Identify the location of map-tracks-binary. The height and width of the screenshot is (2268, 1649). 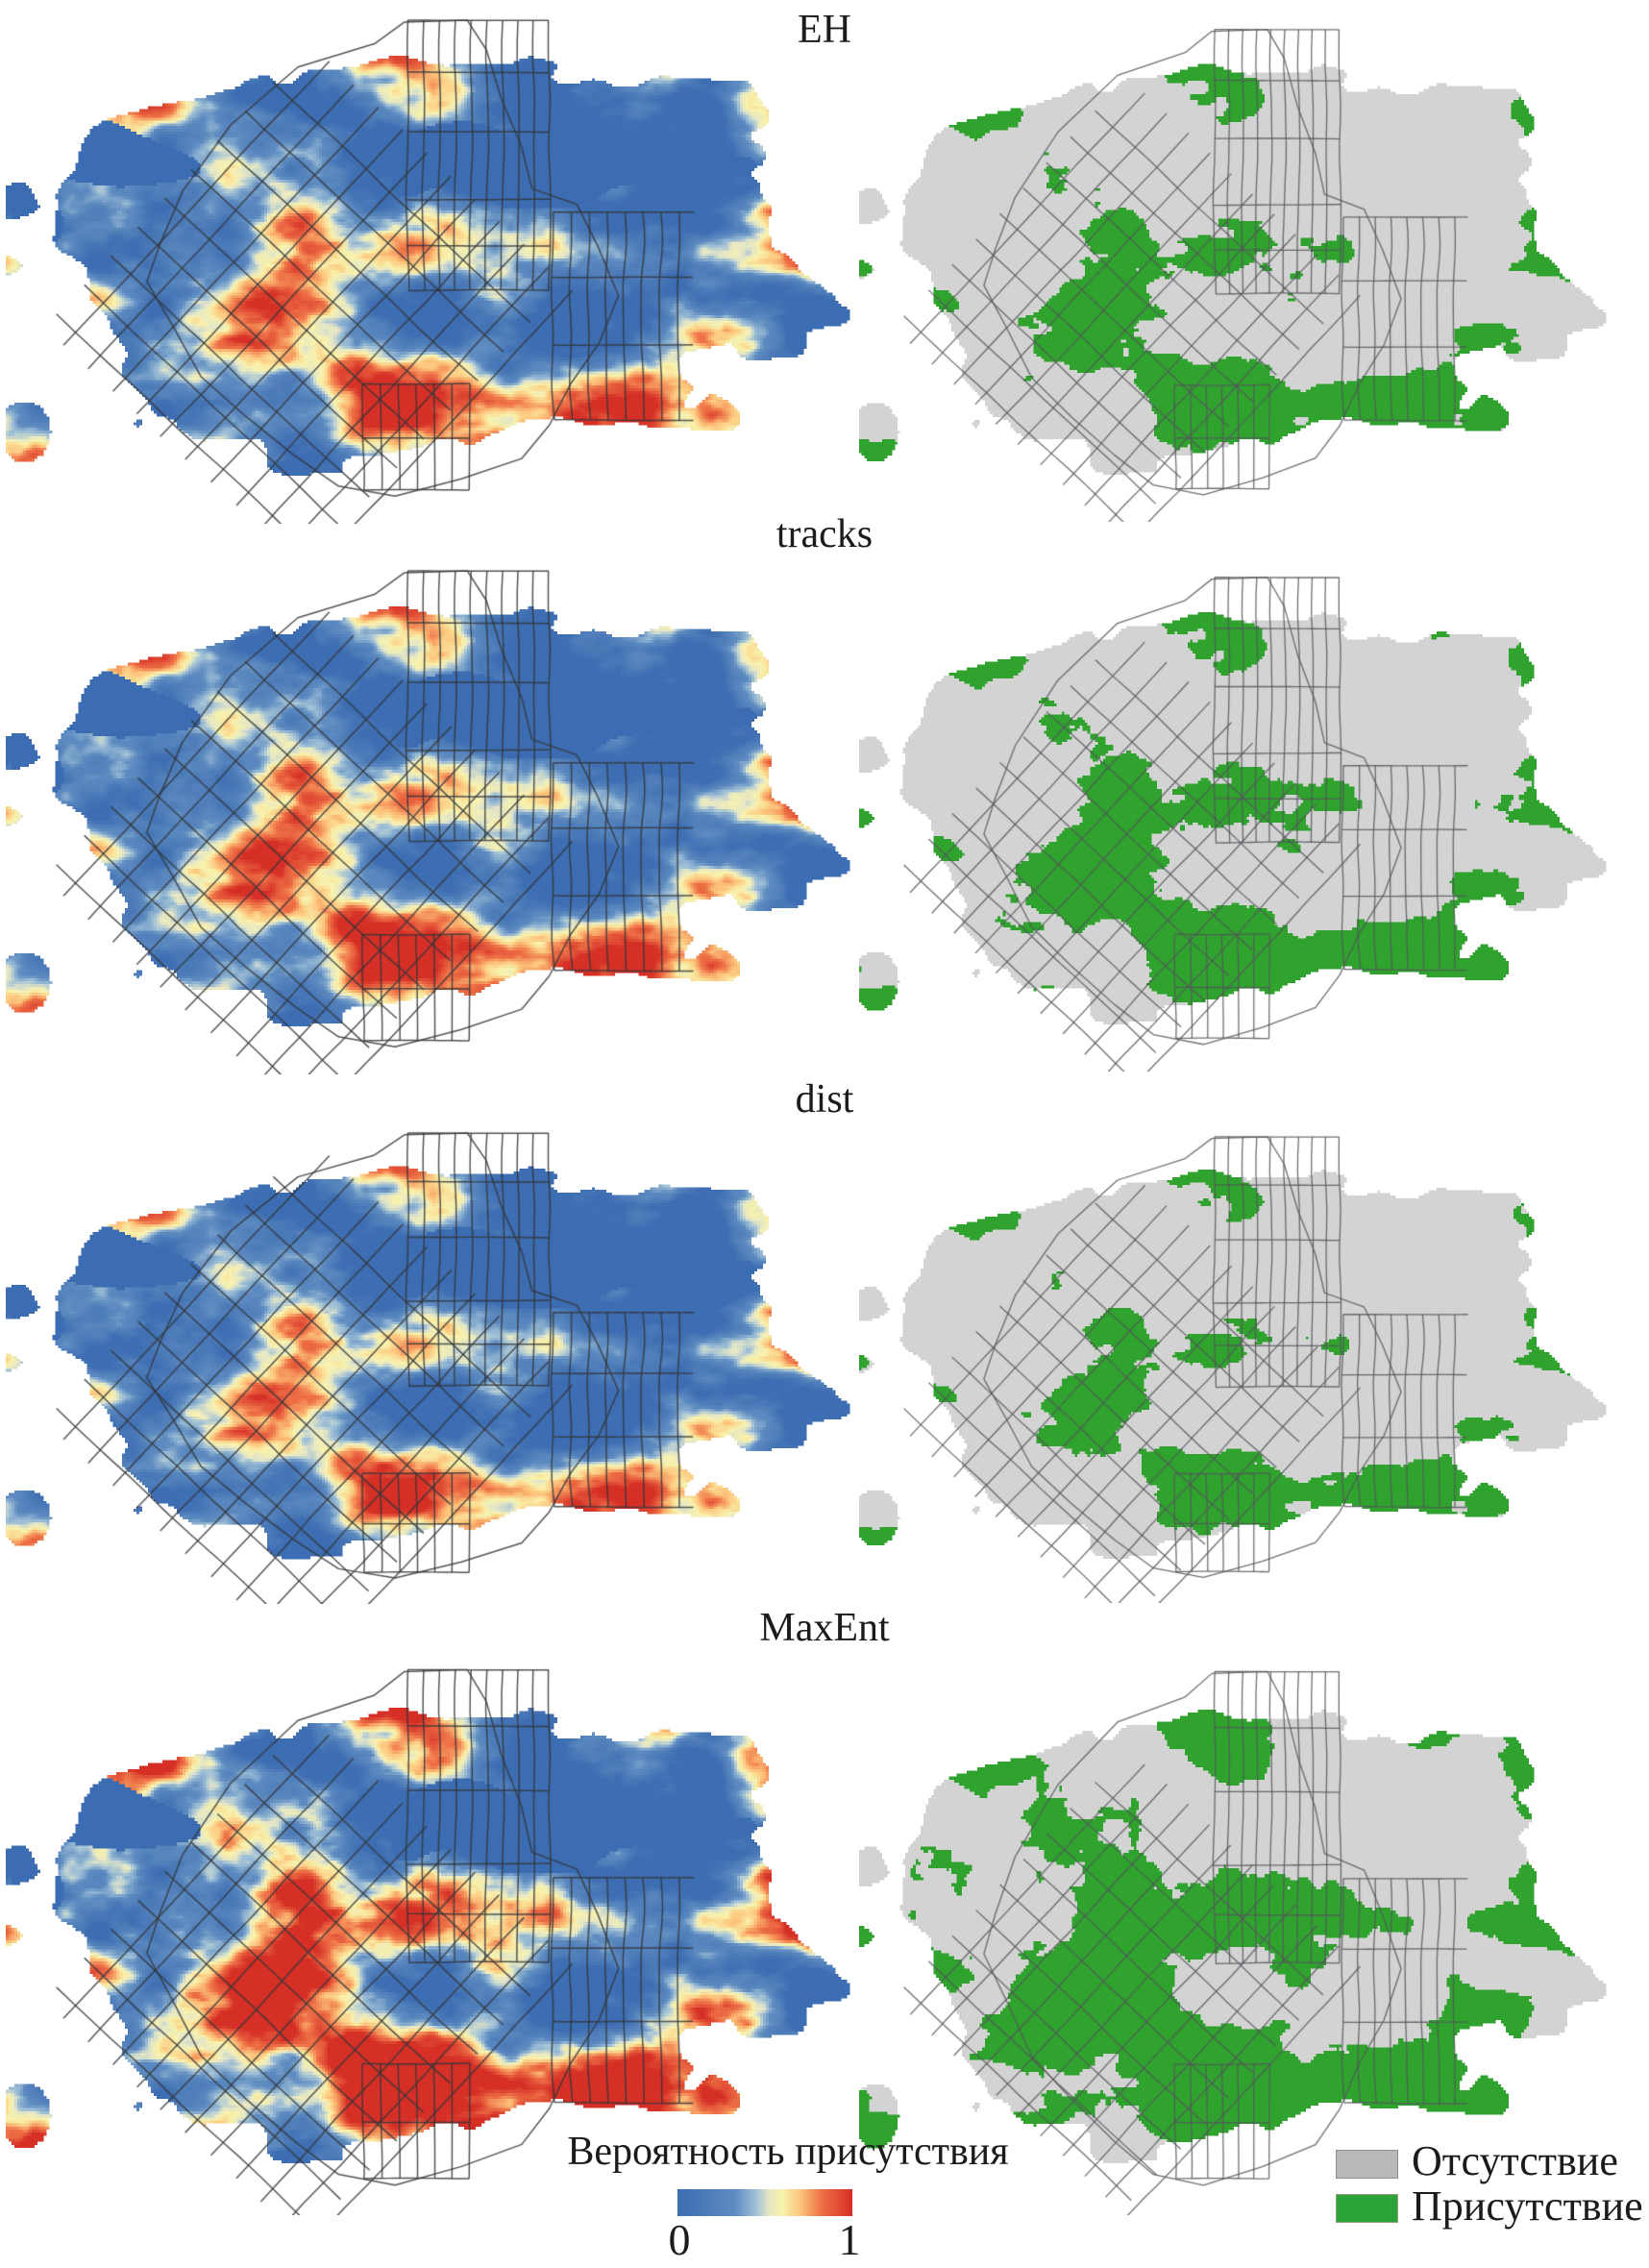
(1249, 817).